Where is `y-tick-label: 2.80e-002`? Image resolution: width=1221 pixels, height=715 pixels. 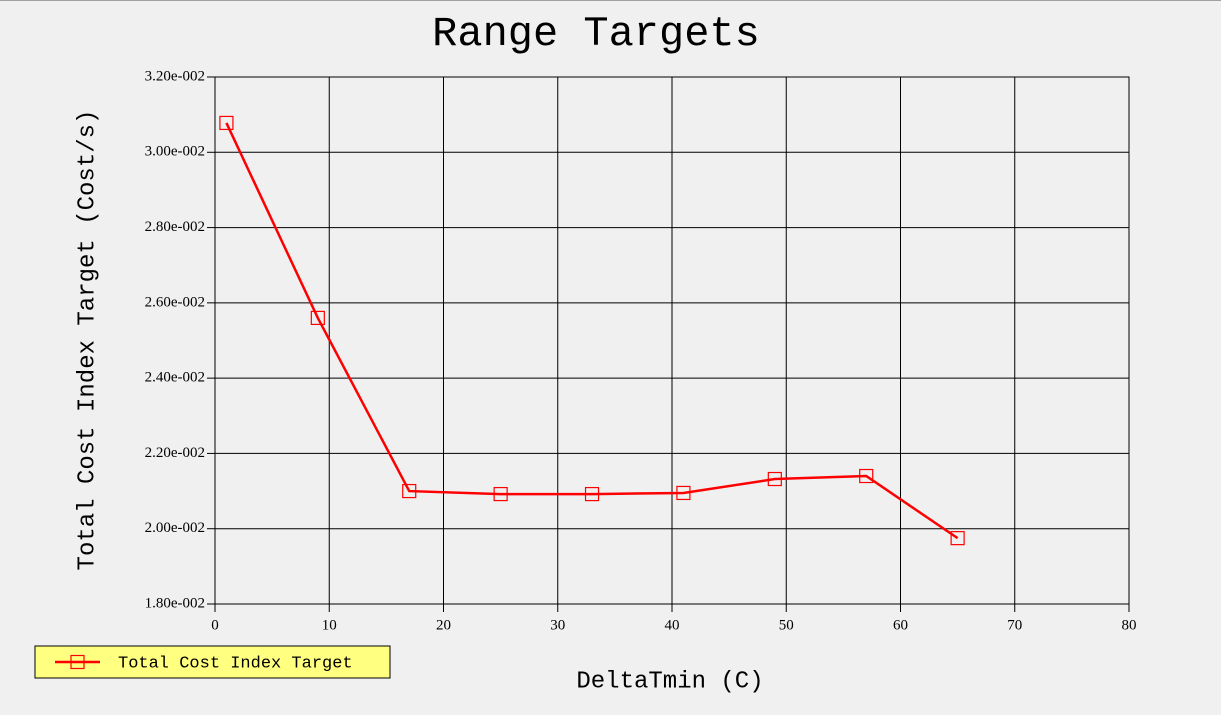 y-tick-label: 2.80e-002 is located at coordinates (175, 227).